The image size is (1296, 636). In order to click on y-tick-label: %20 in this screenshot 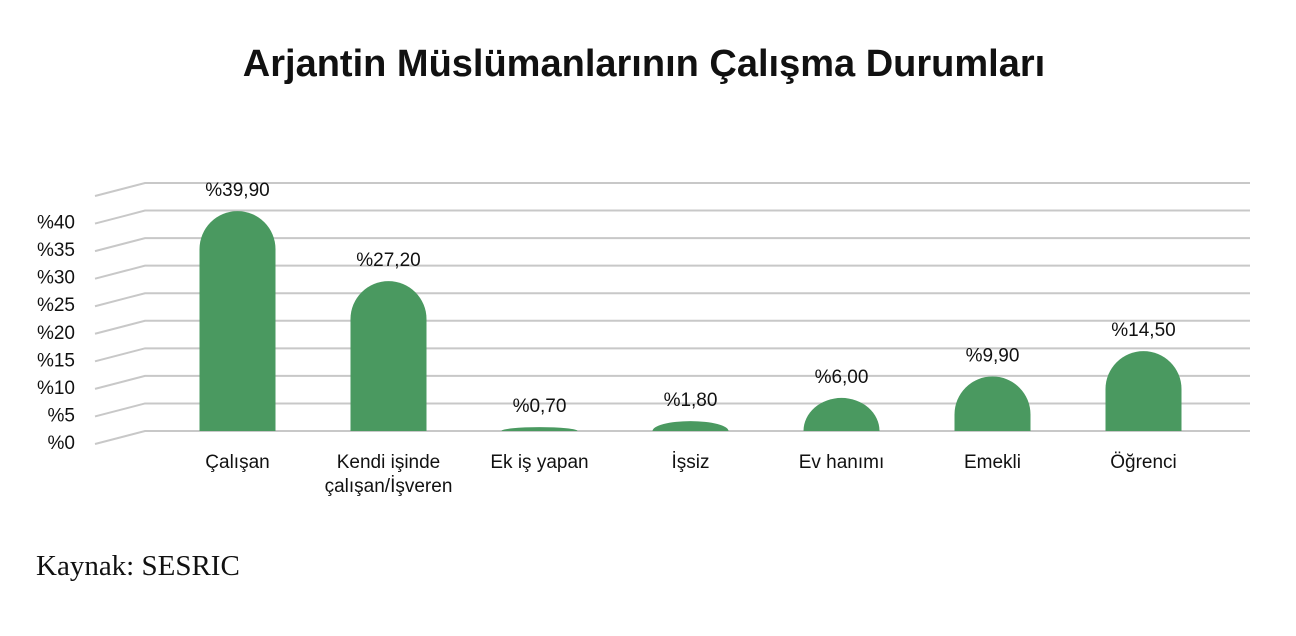, I will do `click(56, 333)`.